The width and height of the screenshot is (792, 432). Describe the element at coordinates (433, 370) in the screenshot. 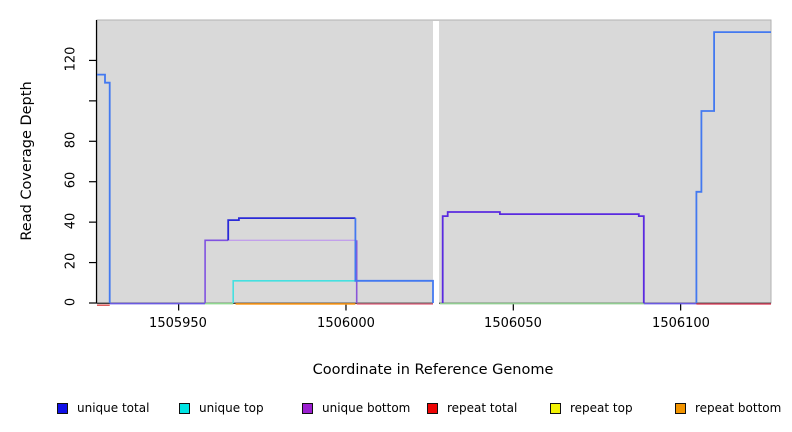

I see `x-axis-title: Coordinate in Reference Genome` at that location.